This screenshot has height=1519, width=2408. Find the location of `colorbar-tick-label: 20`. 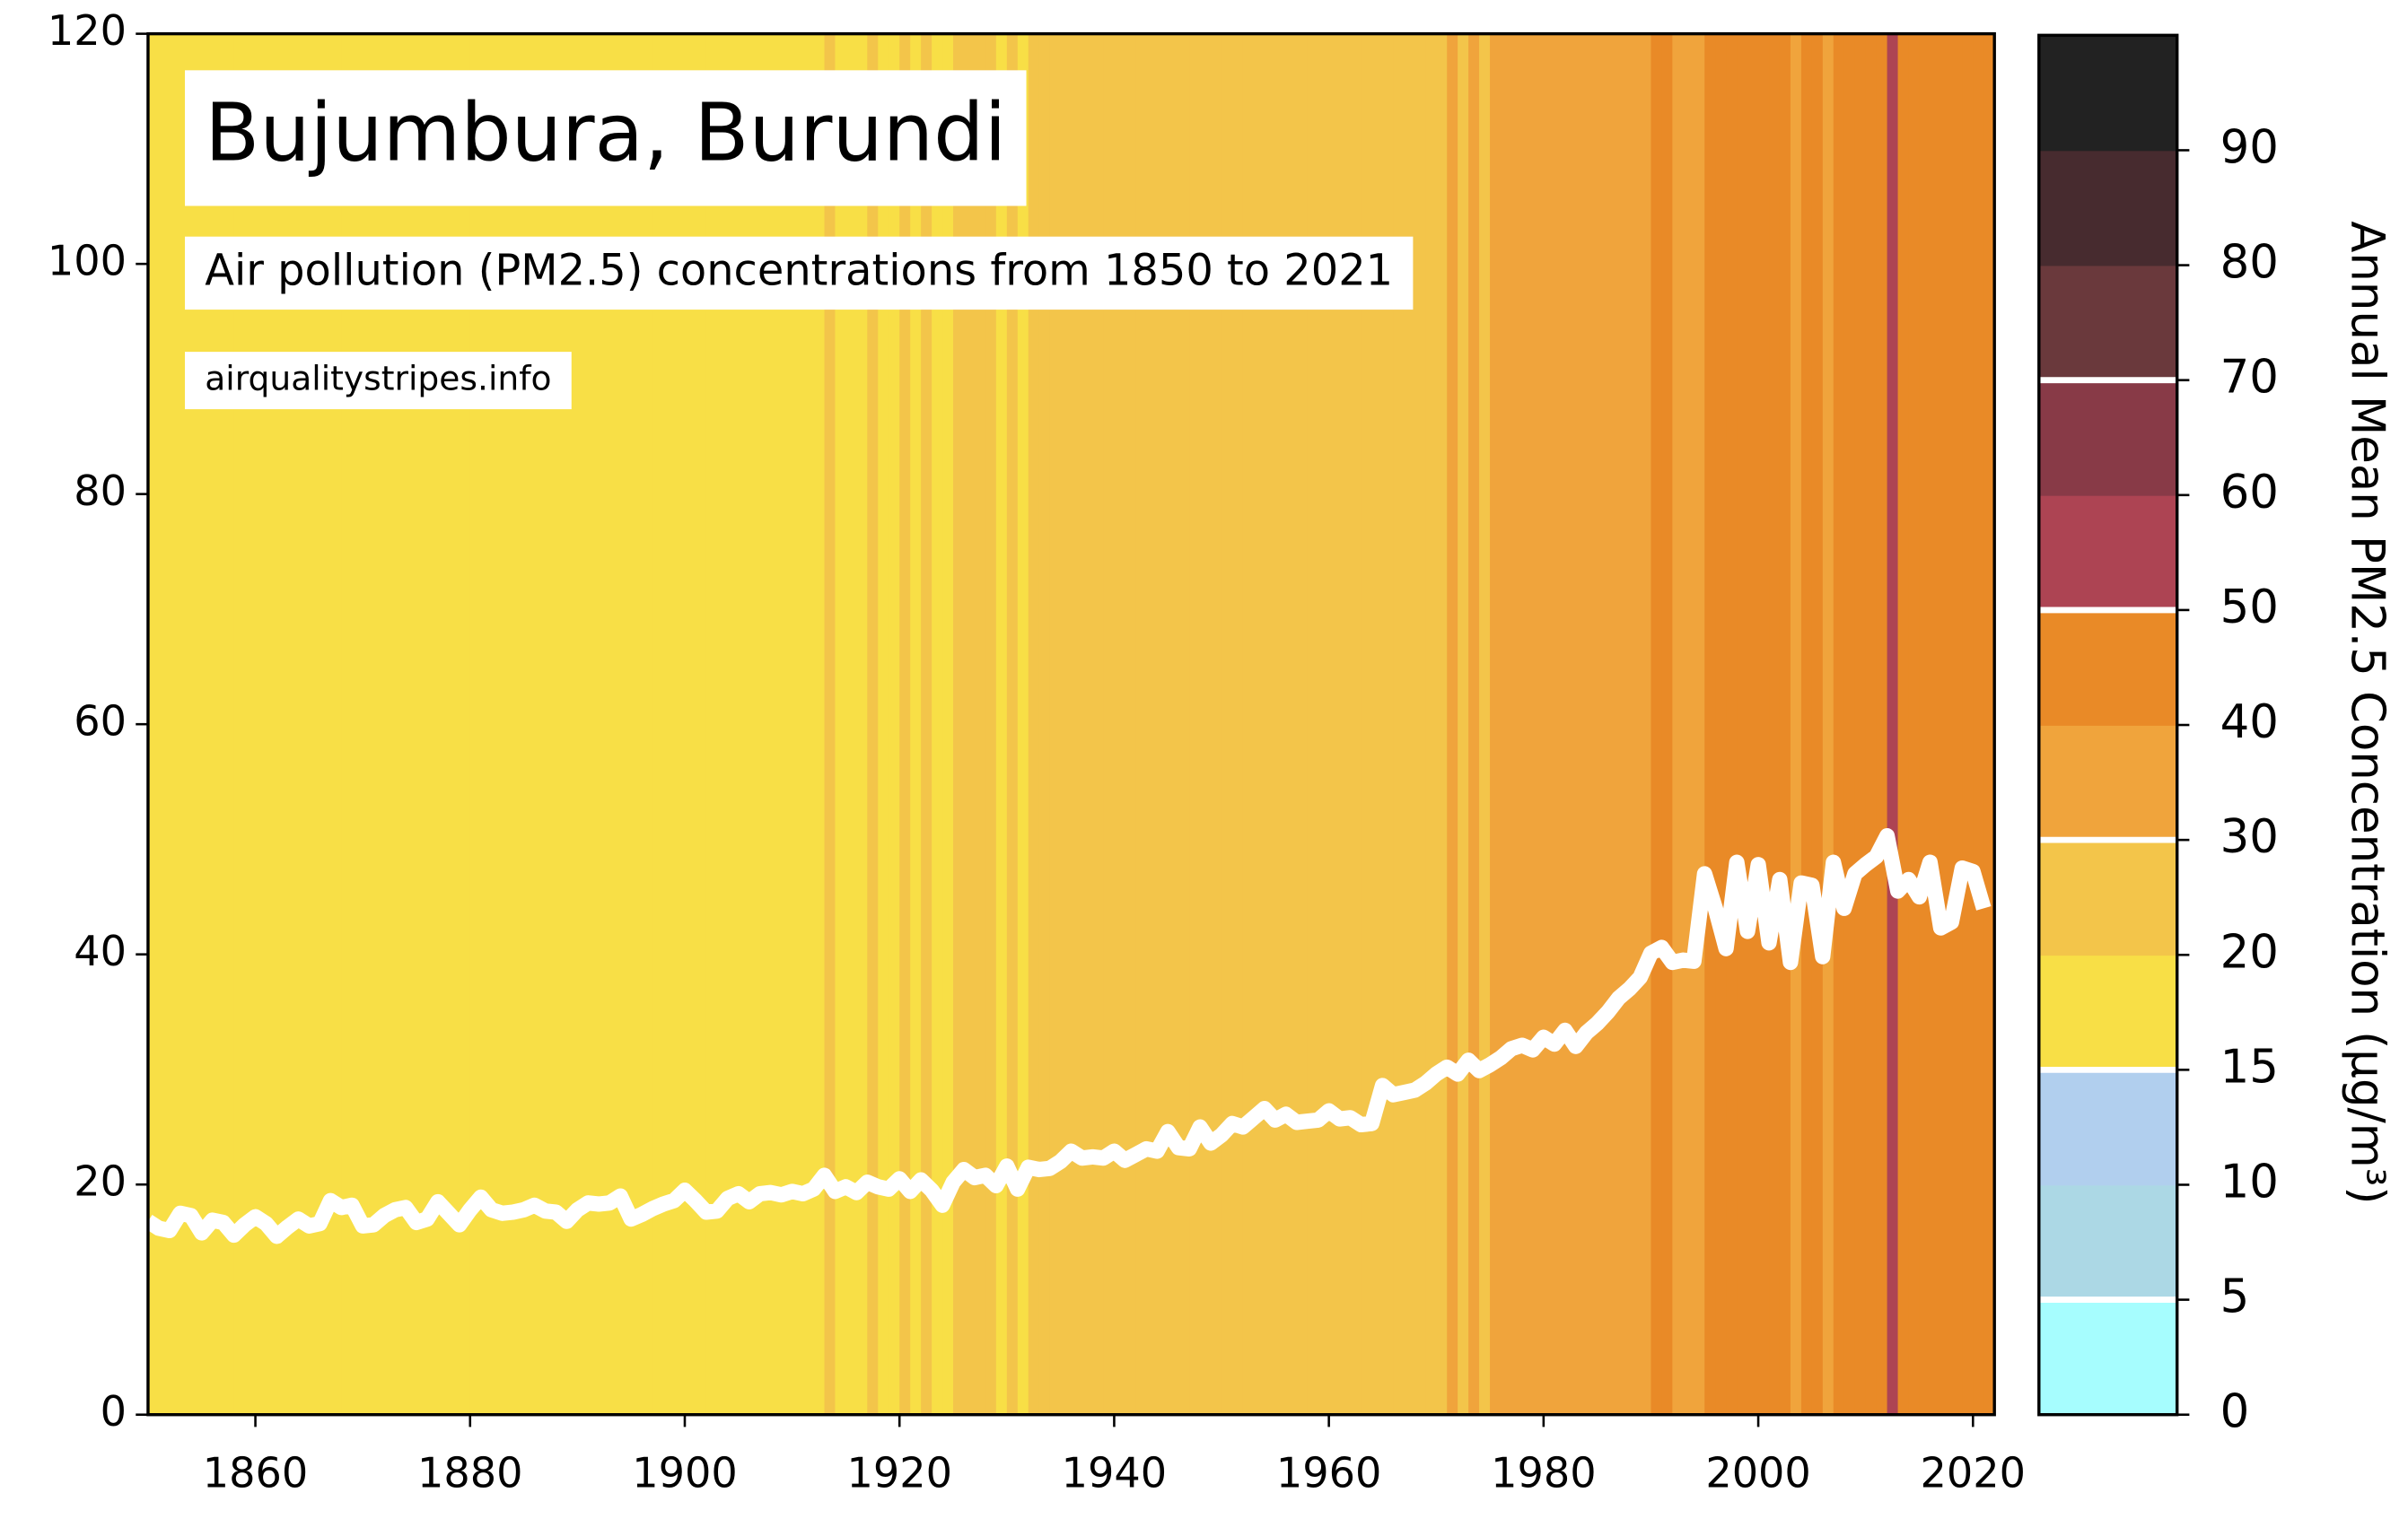

colorbar-tick-label: 20 is located at coordinates (2249, 952).